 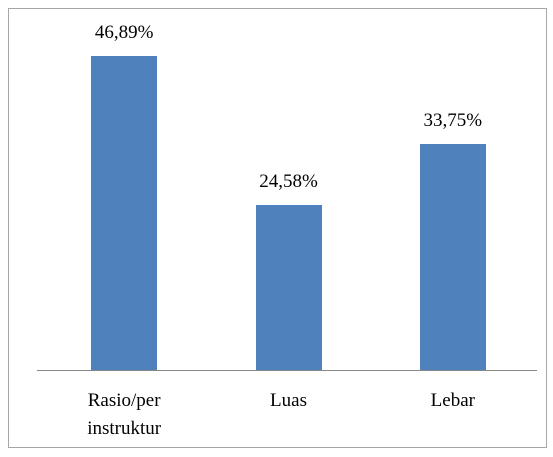 I want to click on x-tick-label: Rasio/per instruktur, so click(x=124, y=414).